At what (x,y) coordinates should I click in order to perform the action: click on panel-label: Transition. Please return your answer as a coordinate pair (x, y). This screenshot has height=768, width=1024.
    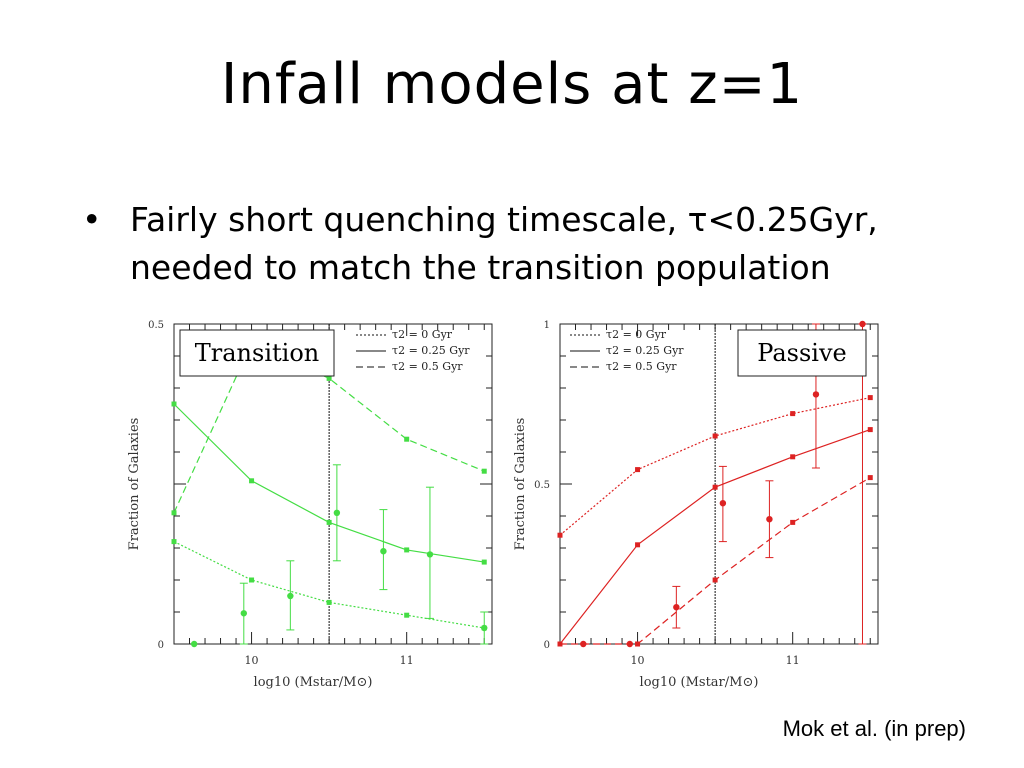
    Looking at the image, I should click on (257, 353).